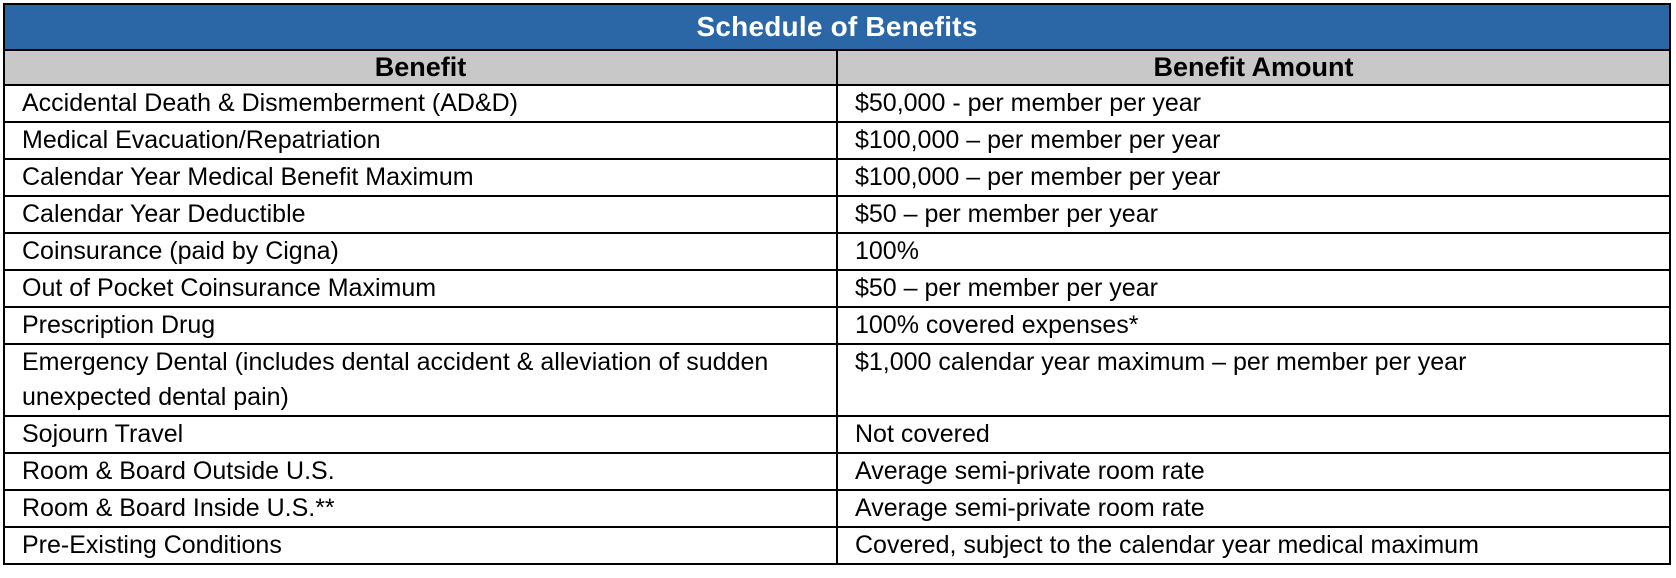  Describe the element at coordinates (420, 434) in the screenshot. I see `benefit-cell: Sojourn Travel` at that location.